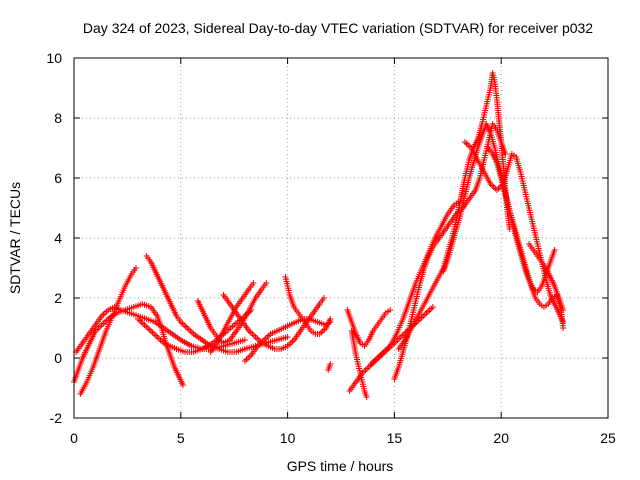  Describe the element at coordinates (58, 178) in the screenshot. I see `y-tick-label: 6` at that location.